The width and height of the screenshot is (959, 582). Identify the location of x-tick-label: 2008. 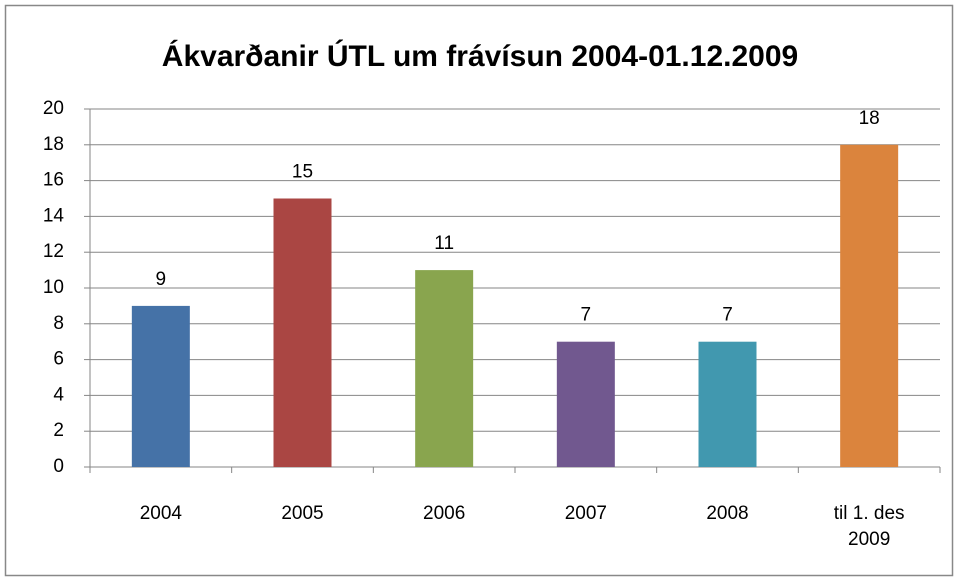
(727, 513).